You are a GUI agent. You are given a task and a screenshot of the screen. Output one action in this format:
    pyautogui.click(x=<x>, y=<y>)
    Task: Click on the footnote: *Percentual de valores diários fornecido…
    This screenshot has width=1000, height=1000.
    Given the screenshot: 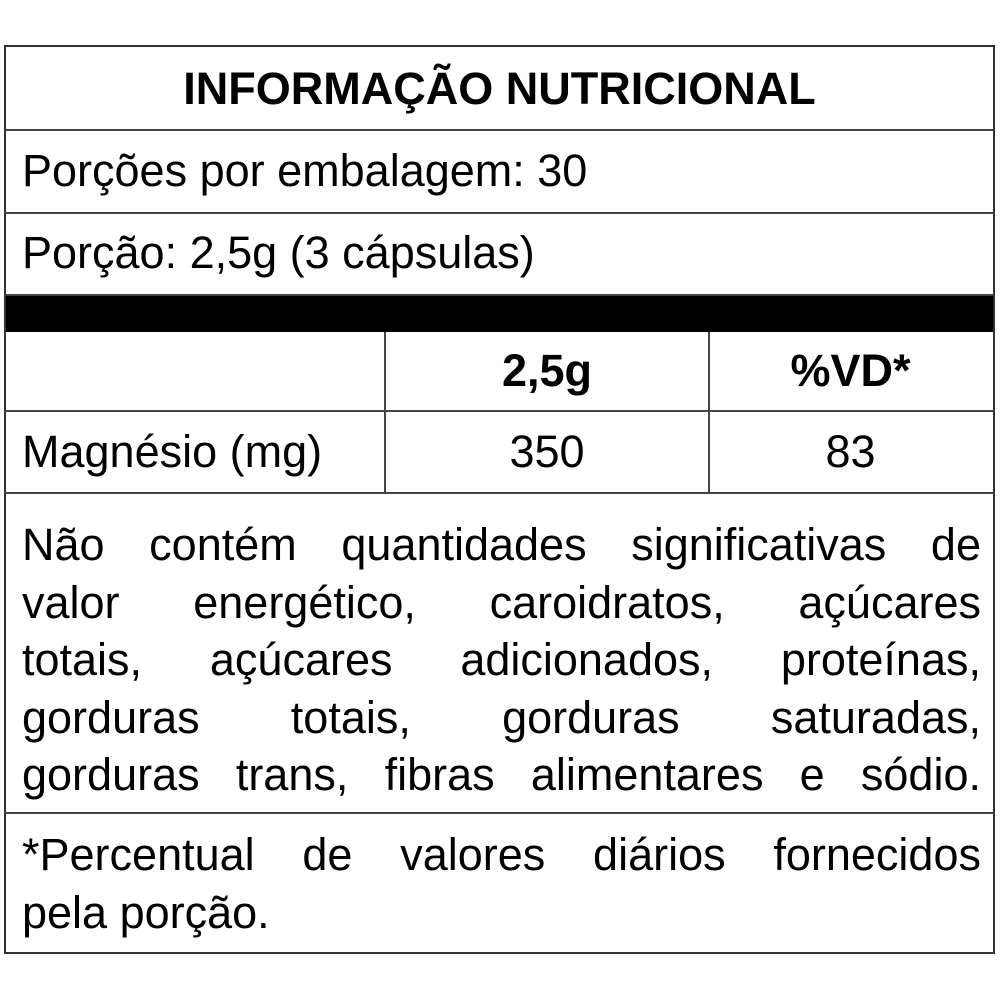 What is the action you would take?
    pyautogui.click(x=499, y=883)
    